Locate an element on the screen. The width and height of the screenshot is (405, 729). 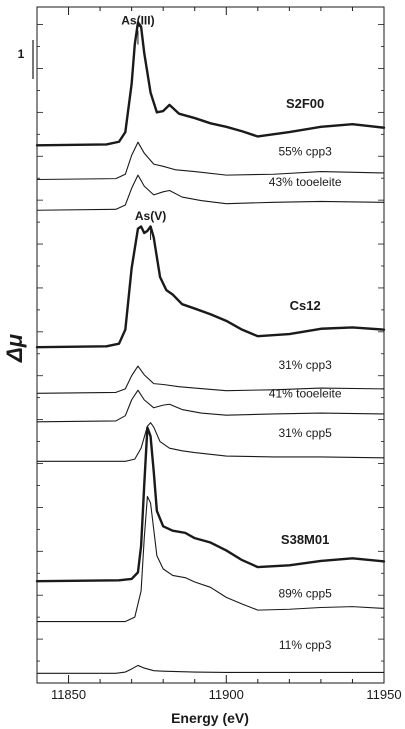
series-label: Cs12 is located at coordinates (305, 305).